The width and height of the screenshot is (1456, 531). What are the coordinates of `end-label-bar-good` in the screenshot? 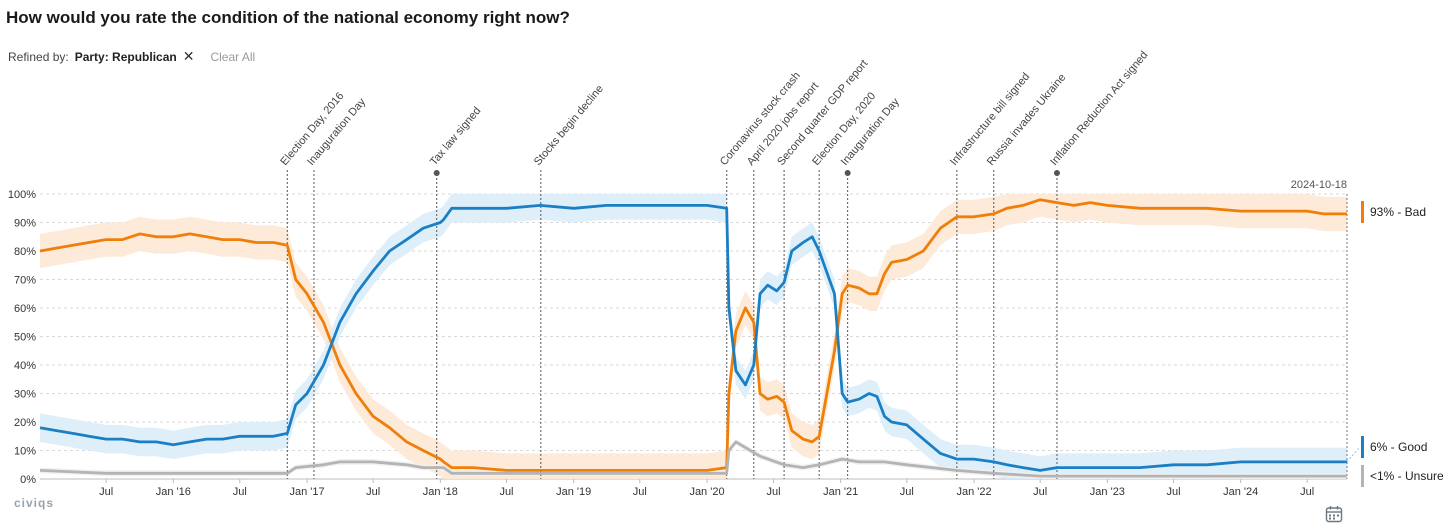 It's located at (1362, 447).